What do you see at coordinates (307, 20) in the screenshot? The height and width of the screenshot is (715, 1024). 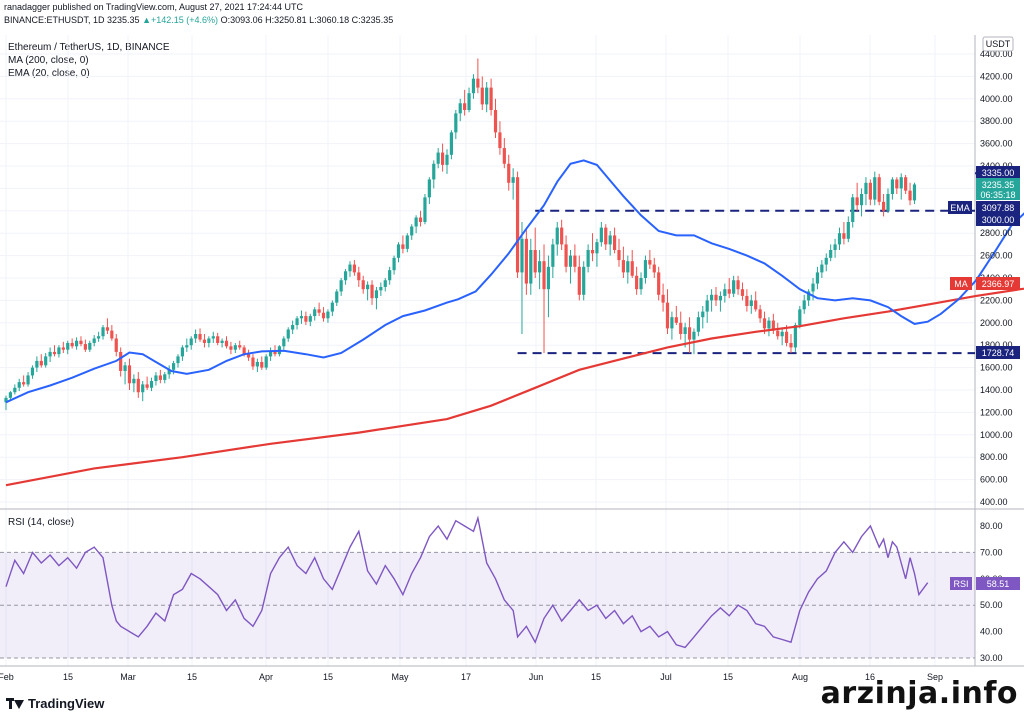 I see `ohlc-text: O:3093.06 H:3250.81 L:3060.18 C:3235.35` at bounding box center [307, 20].